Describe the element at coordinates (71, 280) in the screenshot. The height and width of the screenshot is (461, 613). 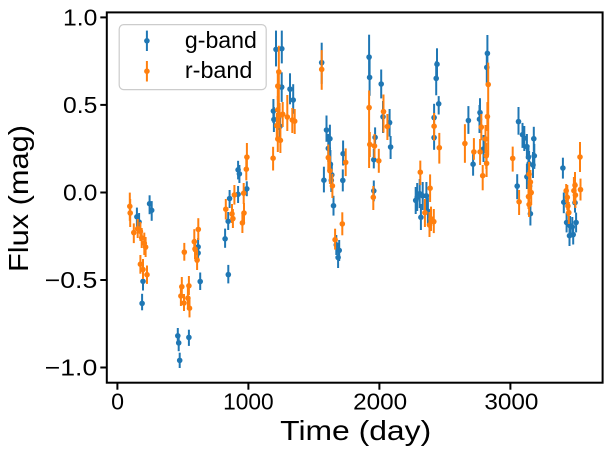
I see `svg-text: −0.5` at that location.